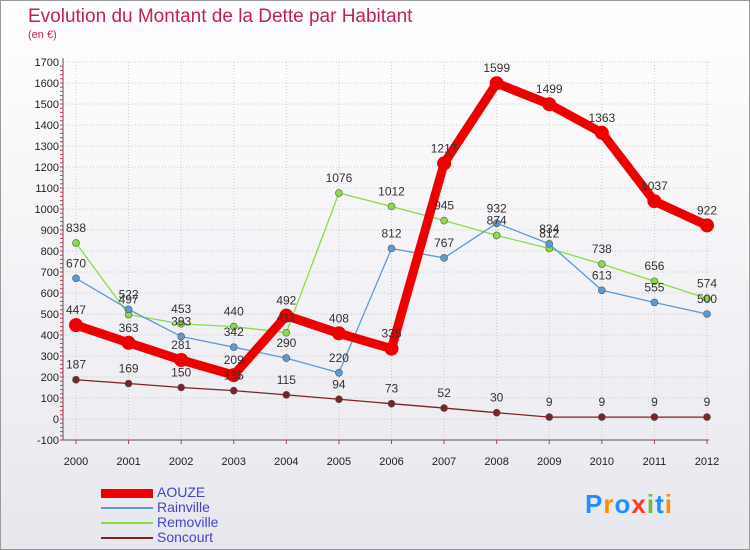  I want to click on data-label-soncourt: 52, so click(444, 393).